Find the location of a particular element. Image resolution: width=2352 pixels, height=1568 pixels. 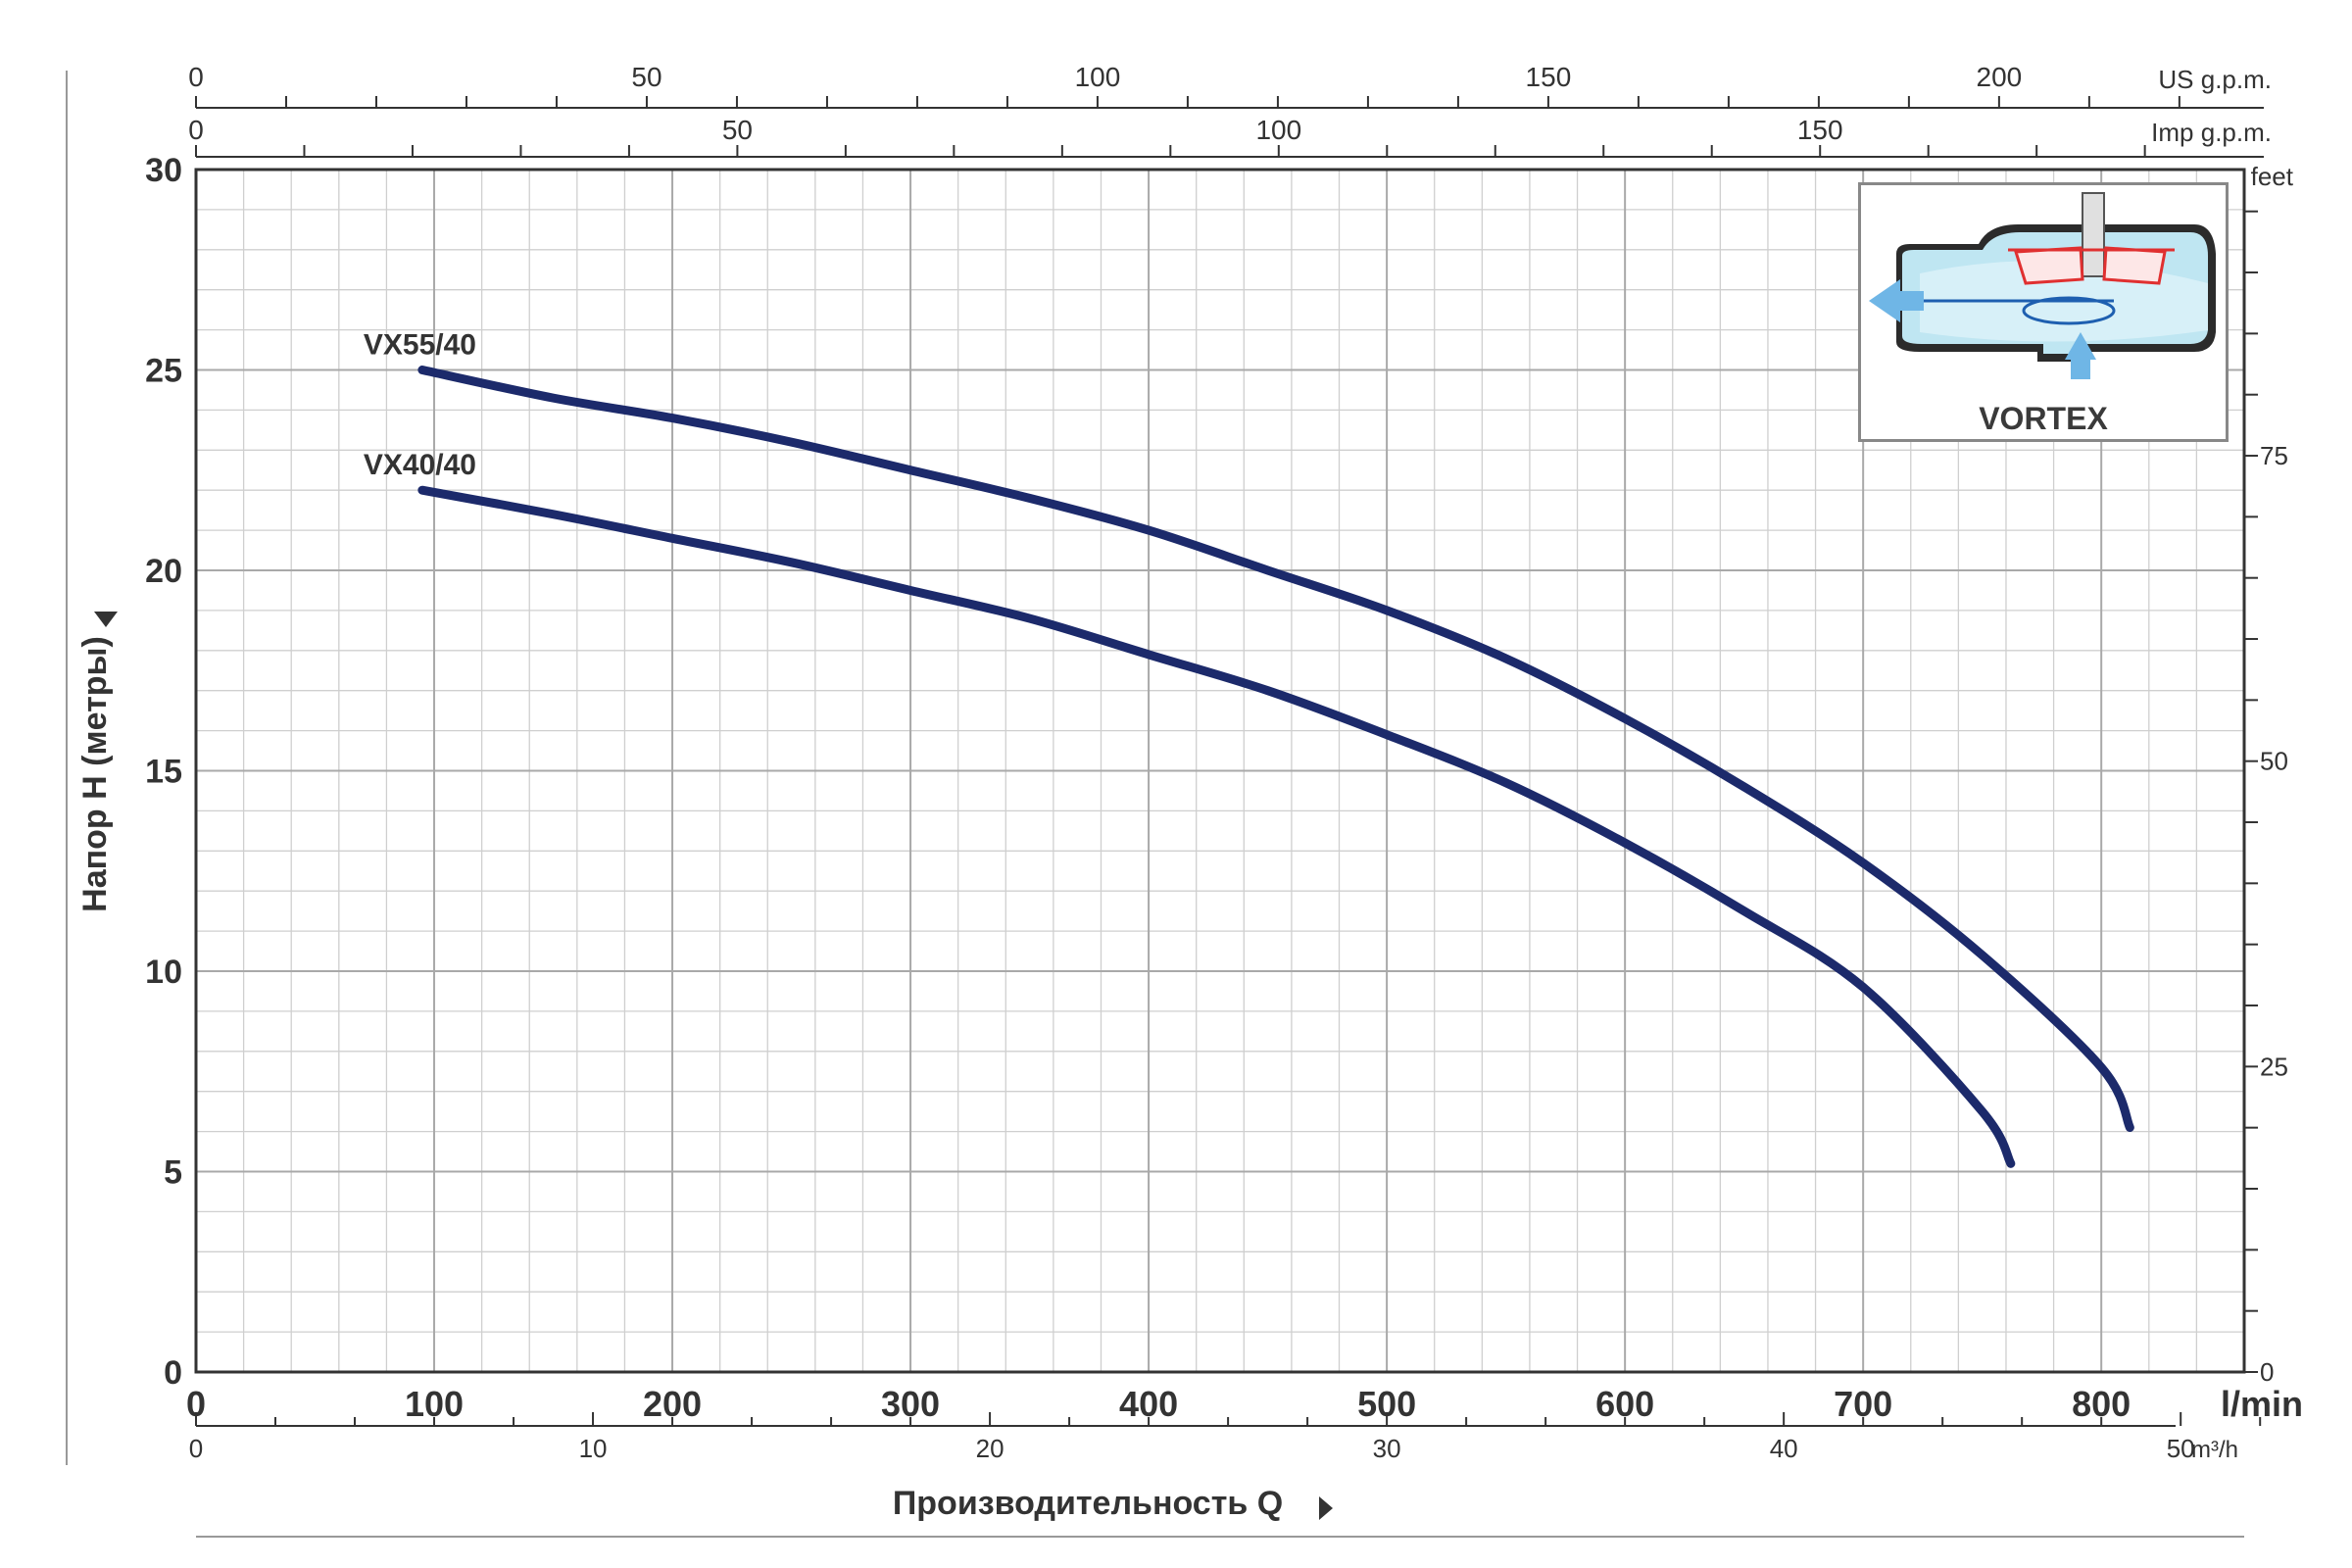

us-gpm-unit-label: US g.p.m. is located at coordinates (2215, 79).